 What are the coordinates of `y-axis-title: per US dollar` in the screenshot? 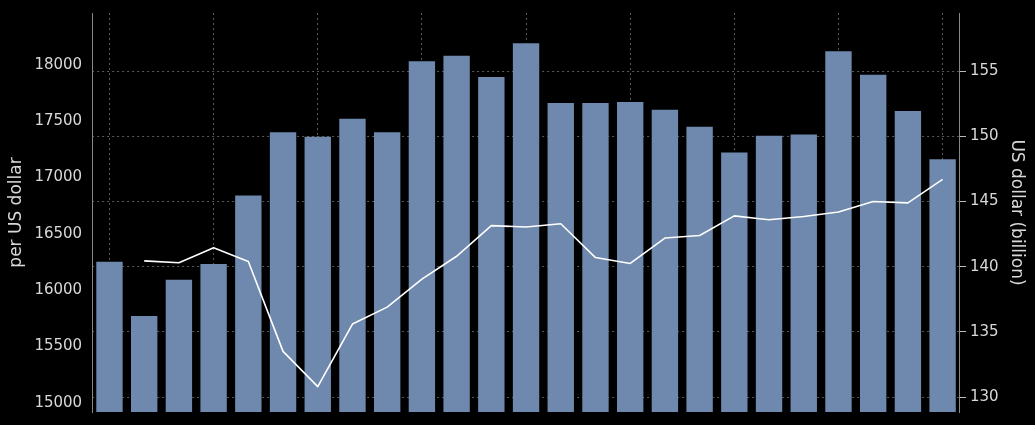 It's located at (14, 212).